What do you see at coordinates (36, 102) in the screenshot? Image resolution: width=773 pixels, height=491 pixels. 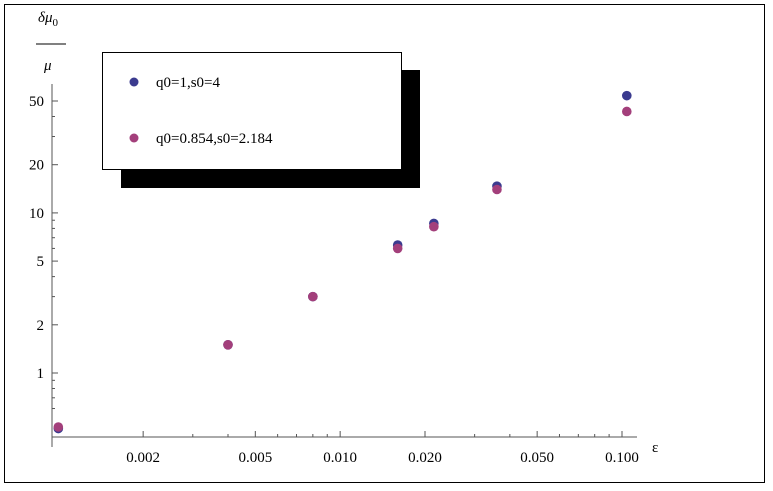 I see `y-tick-label-5: 50` at bounding box center [36, 102].